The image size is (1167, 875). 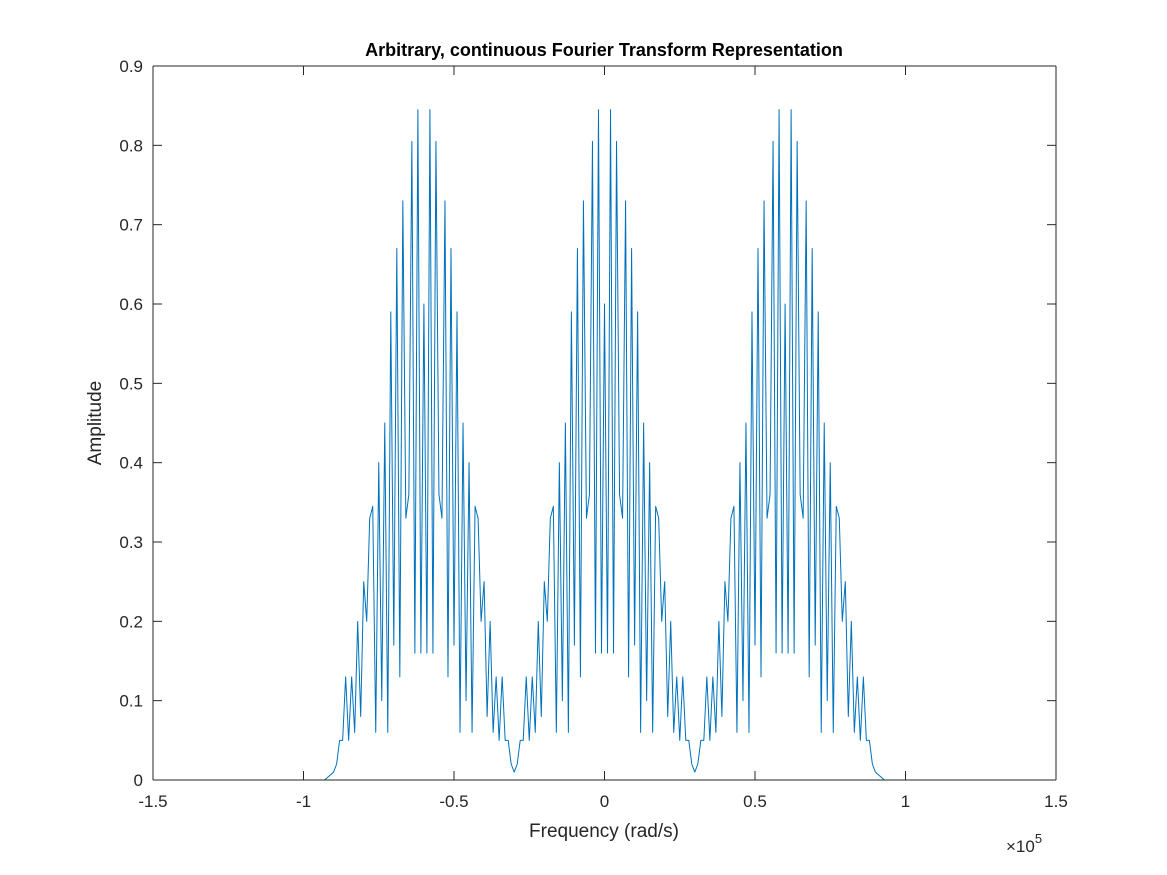 I want to click on x-tick-label: -1.5, so click(x=152, y=801).